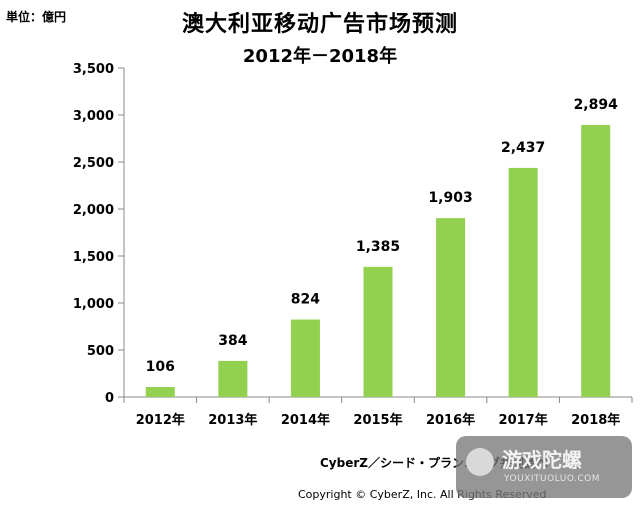 Image resolution: width=640 pixels, height=510 pixels. What do you see at coordinates (480, 462) in the screenshot?
I see `watermark-logo-icon` at bounding box center [480, 462].